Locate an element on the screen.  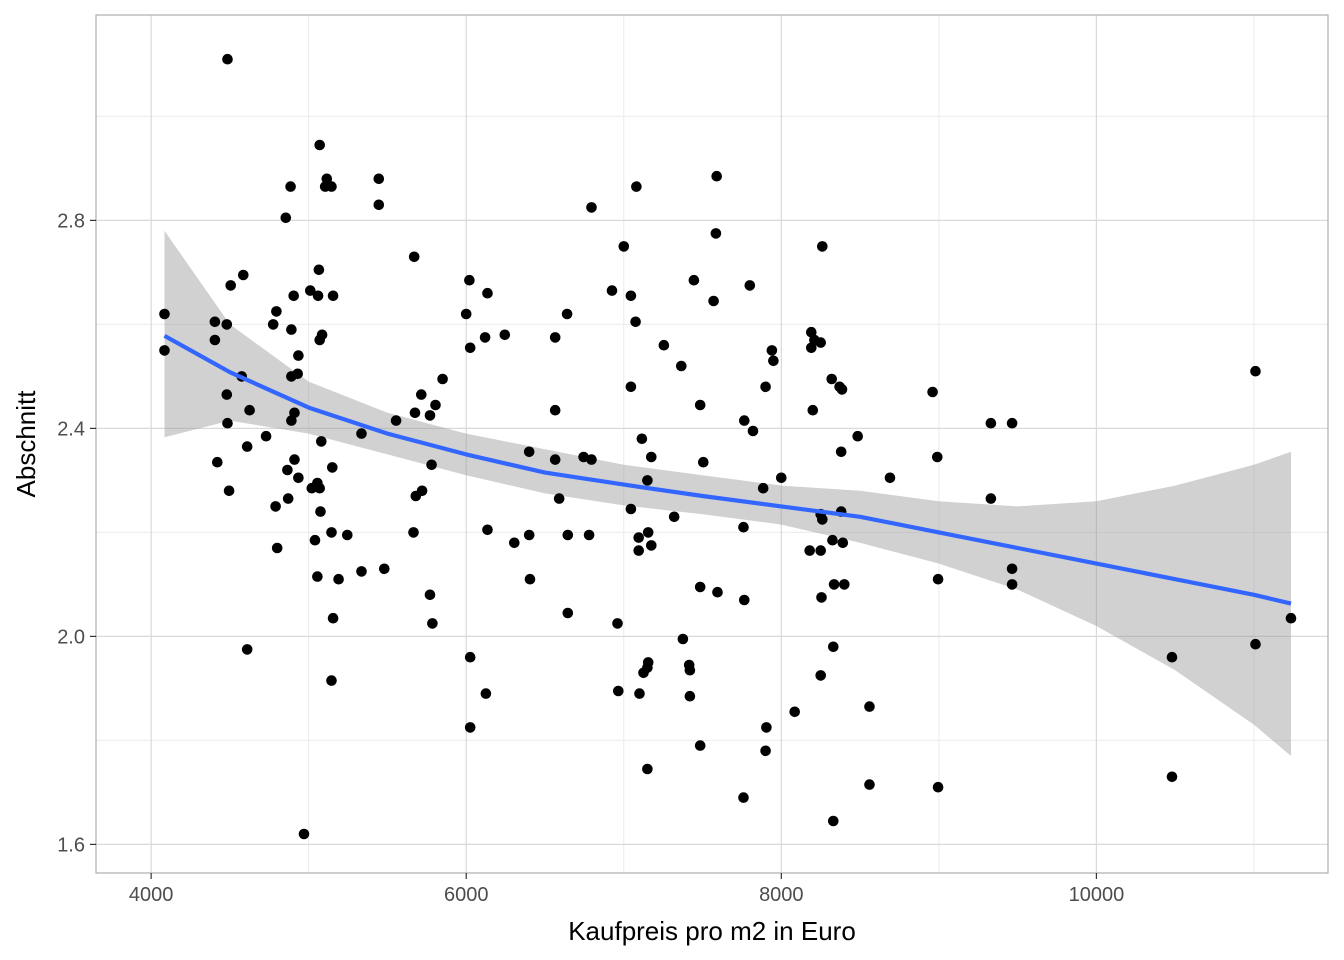
y-tick-label: 2.0 is located at coordinates (71, 637).